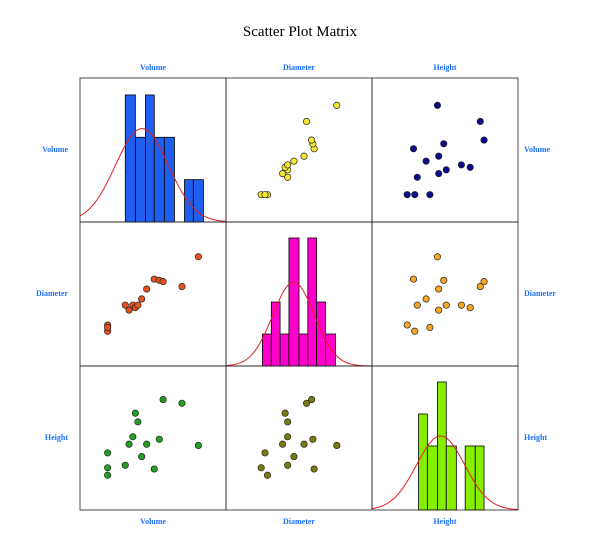  Describe the element at coordinates (52, 293) in the screenshot. I see `left-label: Diameter` at that location.